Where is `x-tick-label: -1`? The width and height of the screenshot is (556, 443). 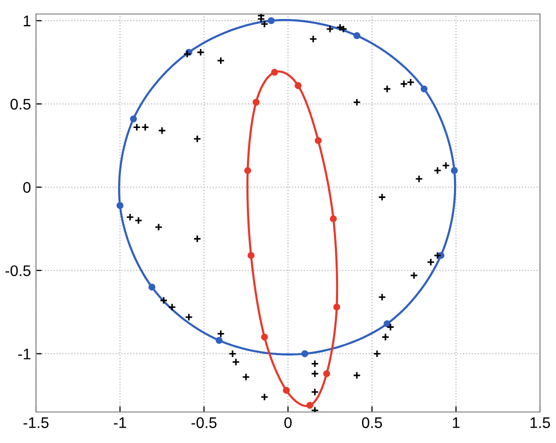
x-tick-label: -1 is located at coordinates (120, 422).